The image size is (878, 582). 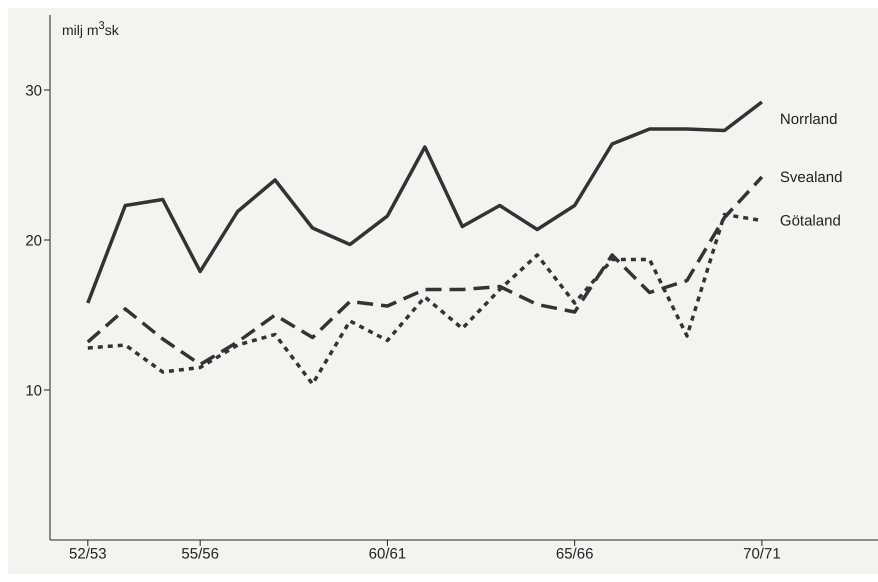 I want to click on y-tick-label: 10, so click(x=33, y=391).